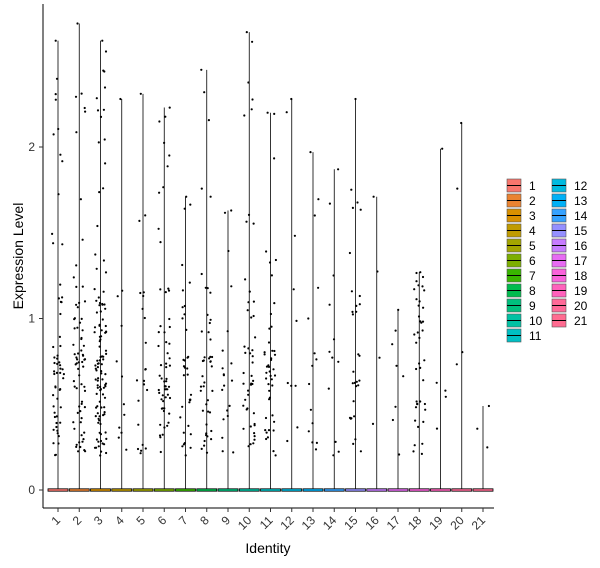 This screenshot has height=568, width=600. Describe the element at coordinates (351, 523) in the screenshot. I see `x-tick-label-15: 15` at that location.